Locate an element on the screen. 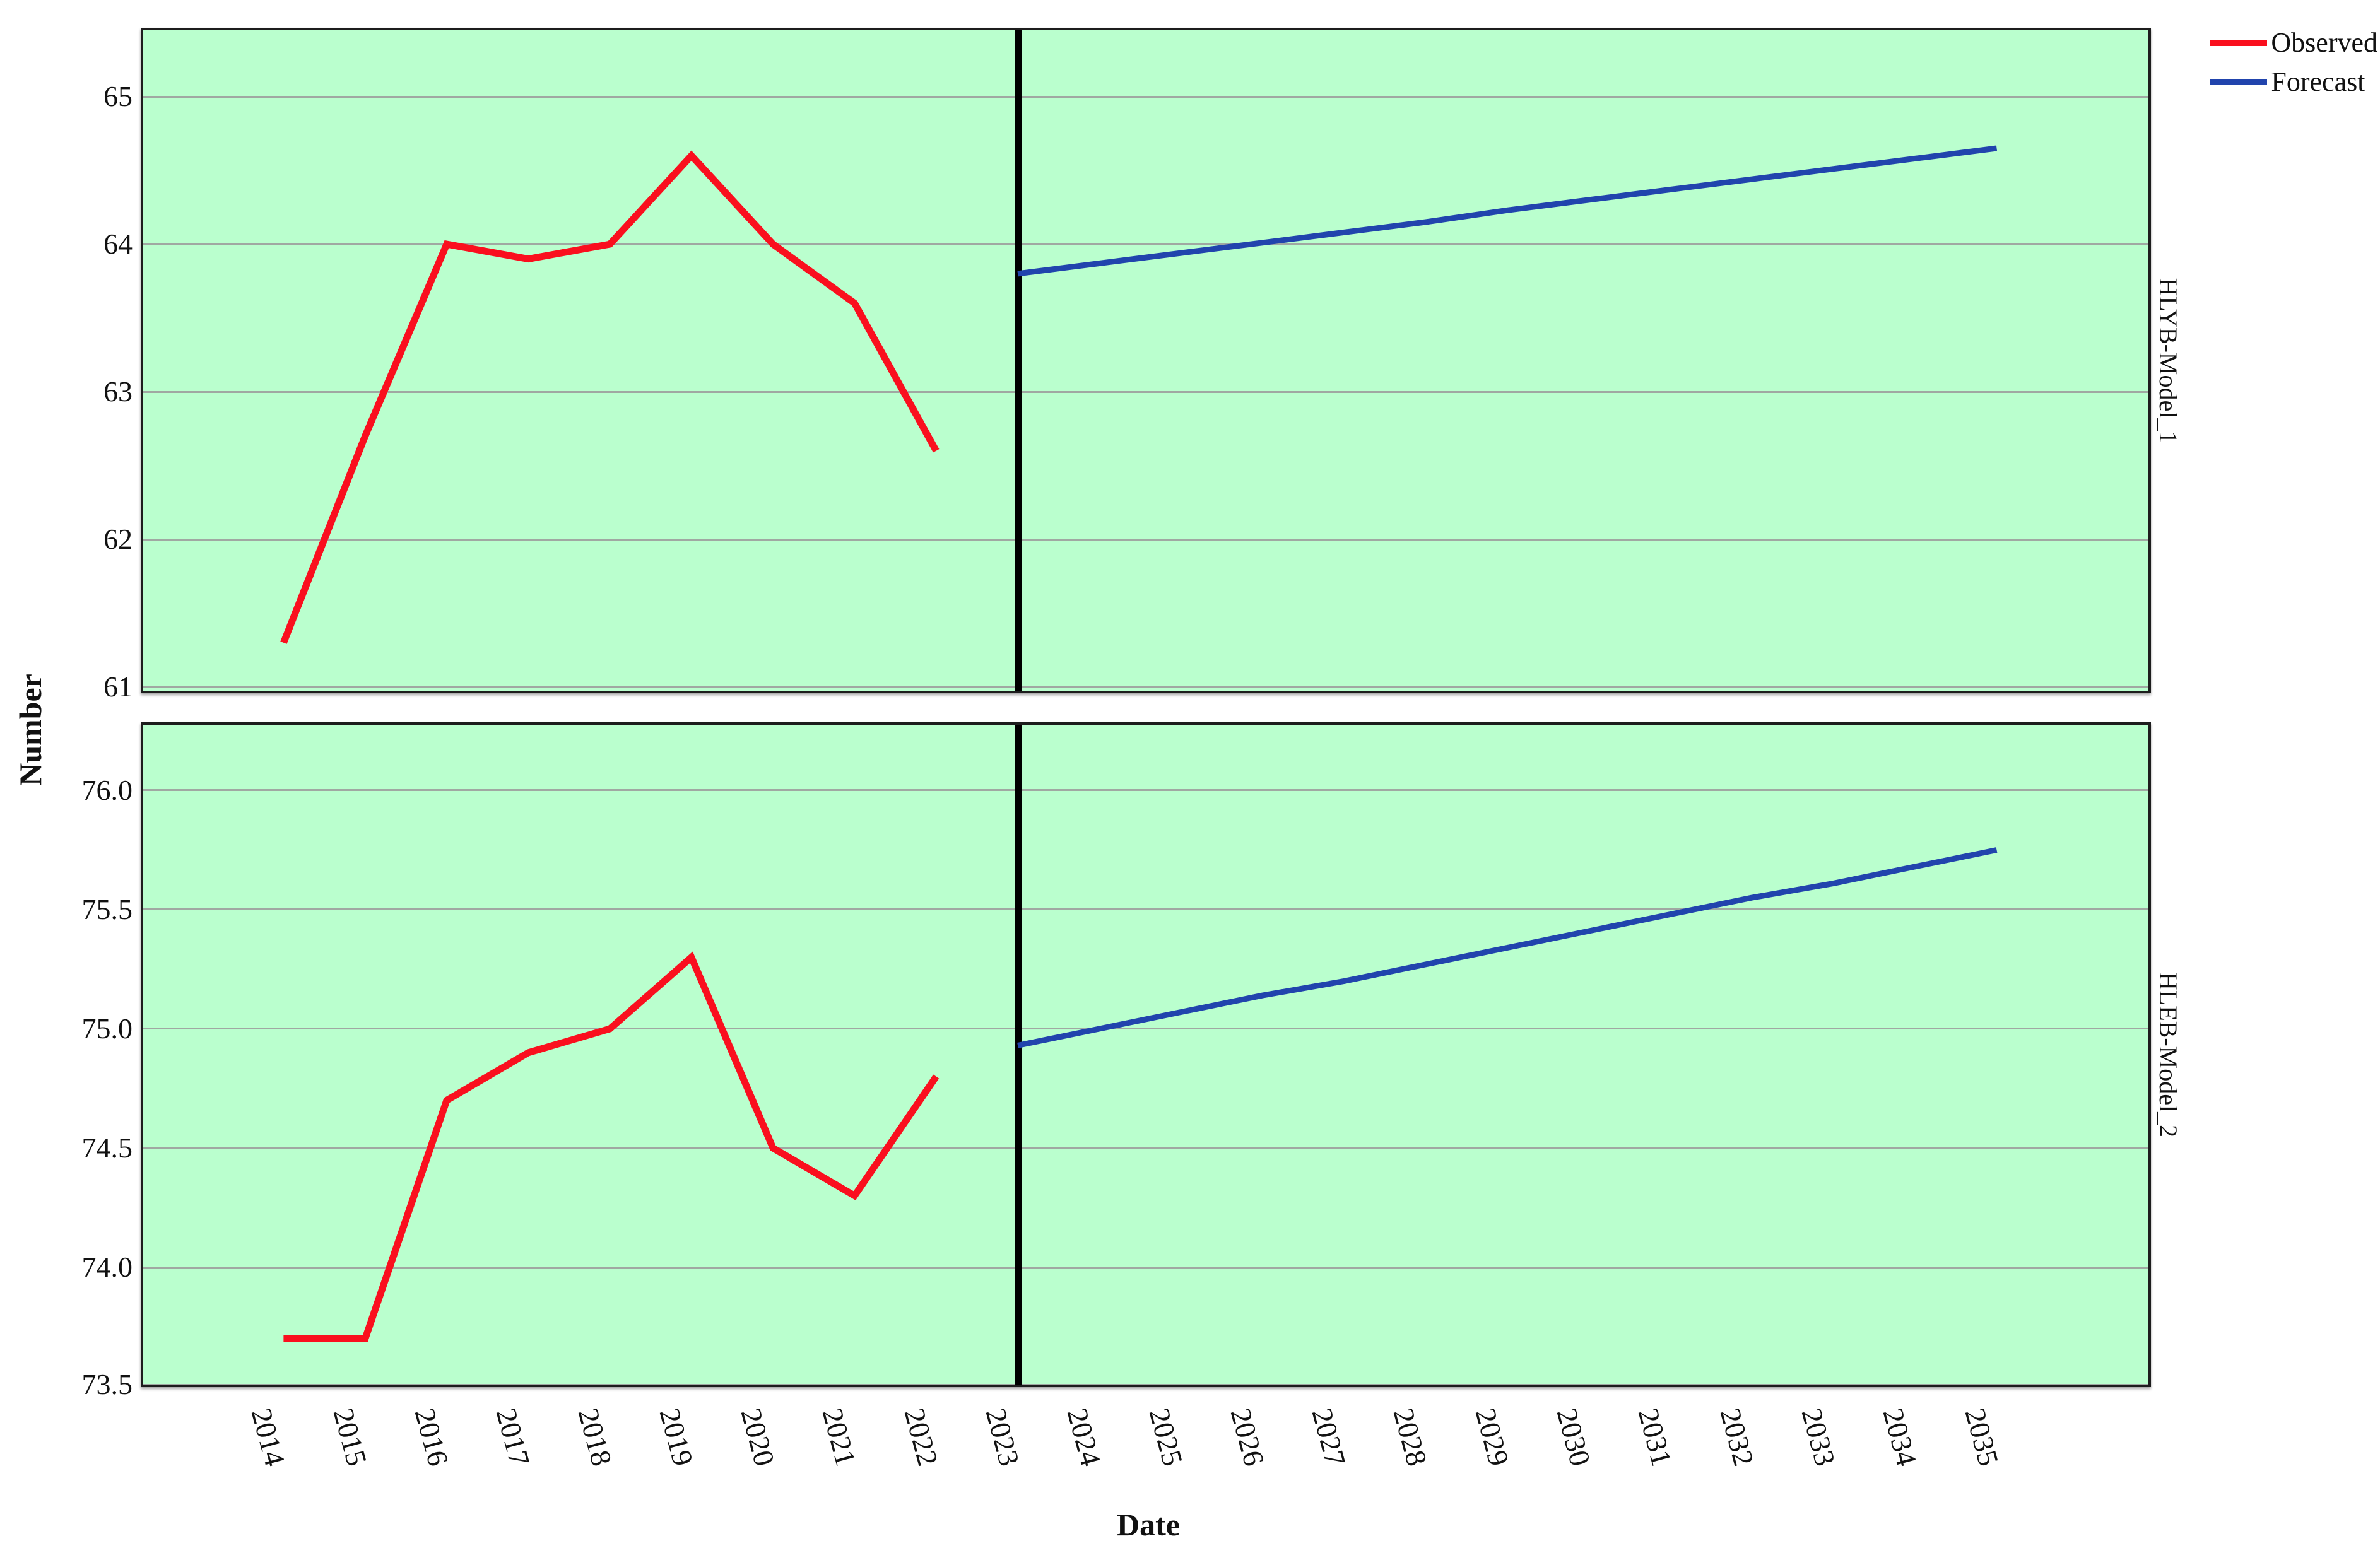 The height and width of the screenshot is (1553, 2380). observed-line-swatch is located at coordinates (2239, 43).